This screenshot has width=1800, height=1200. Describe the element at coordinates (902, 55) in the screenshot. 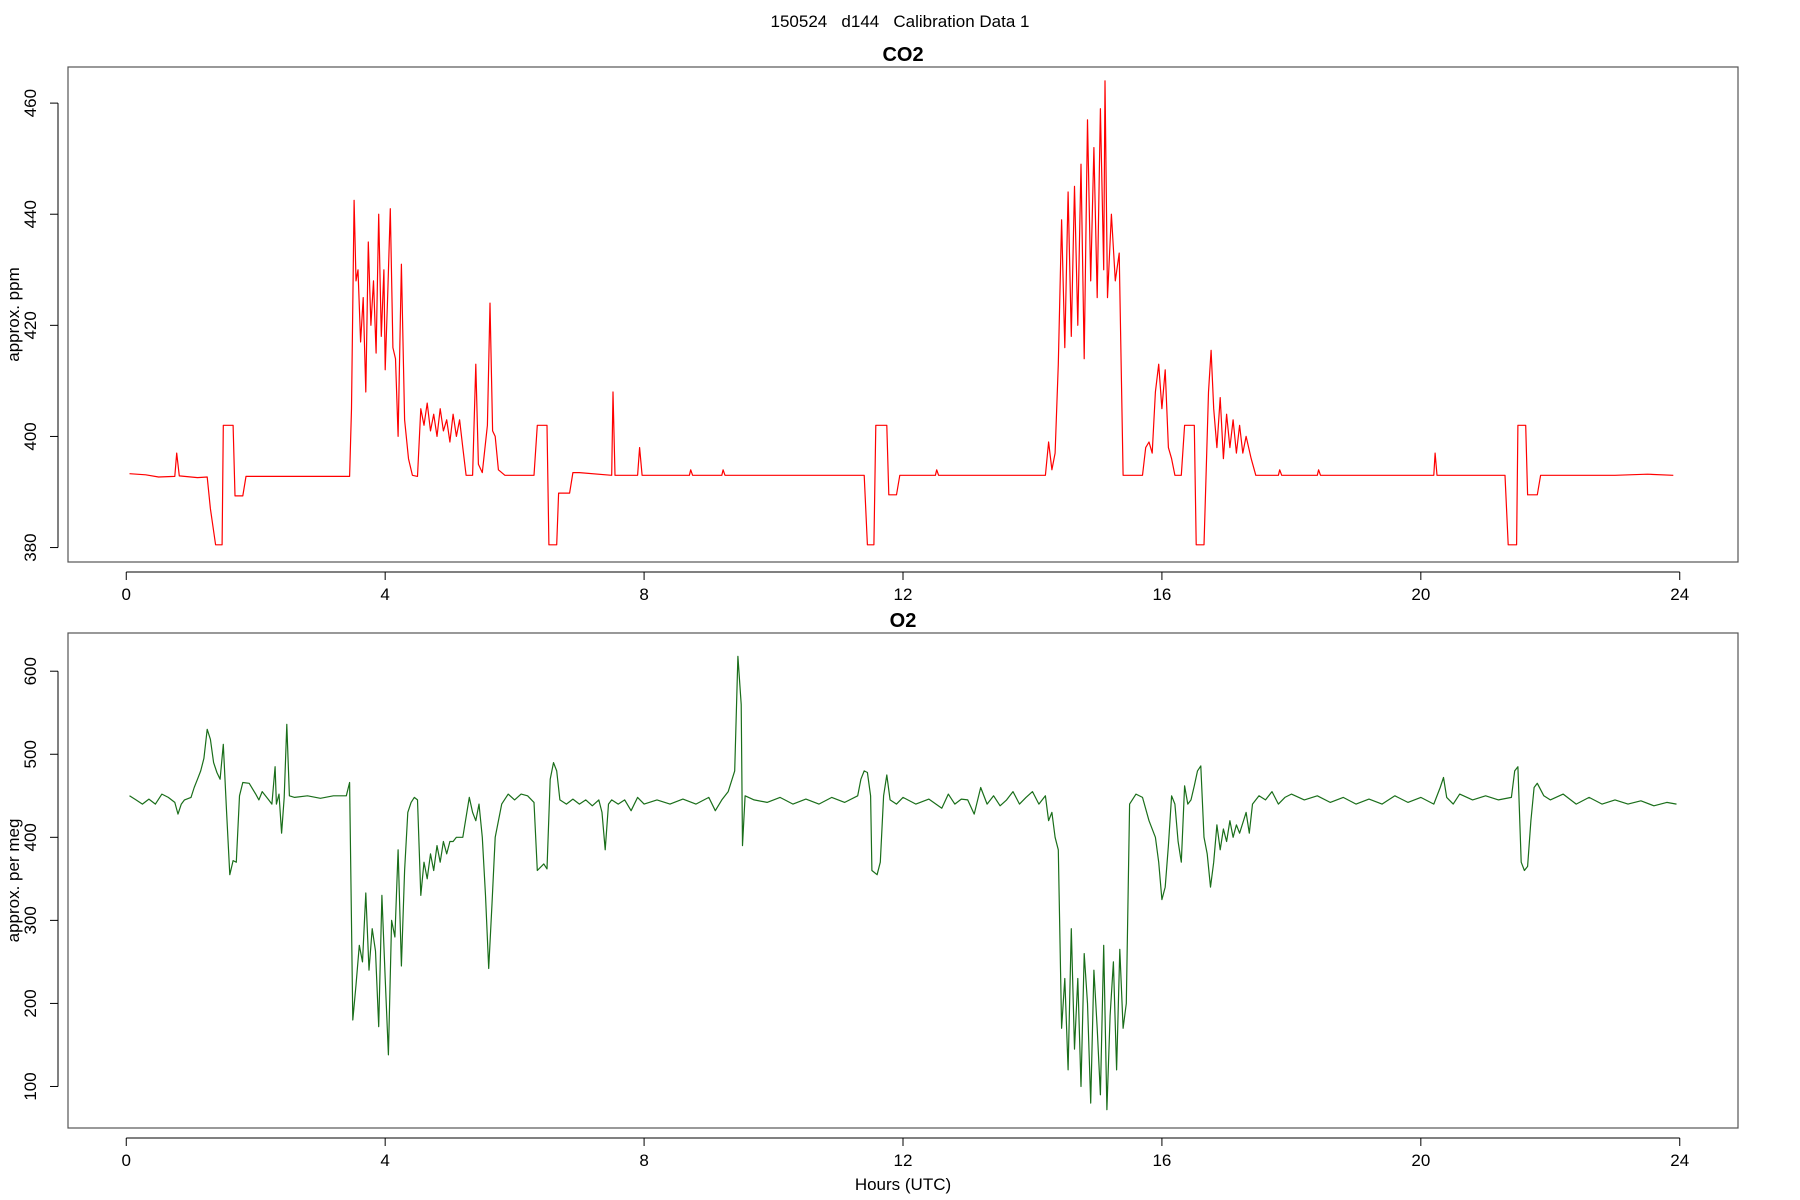

I see `co2-title: CO2` at that location.